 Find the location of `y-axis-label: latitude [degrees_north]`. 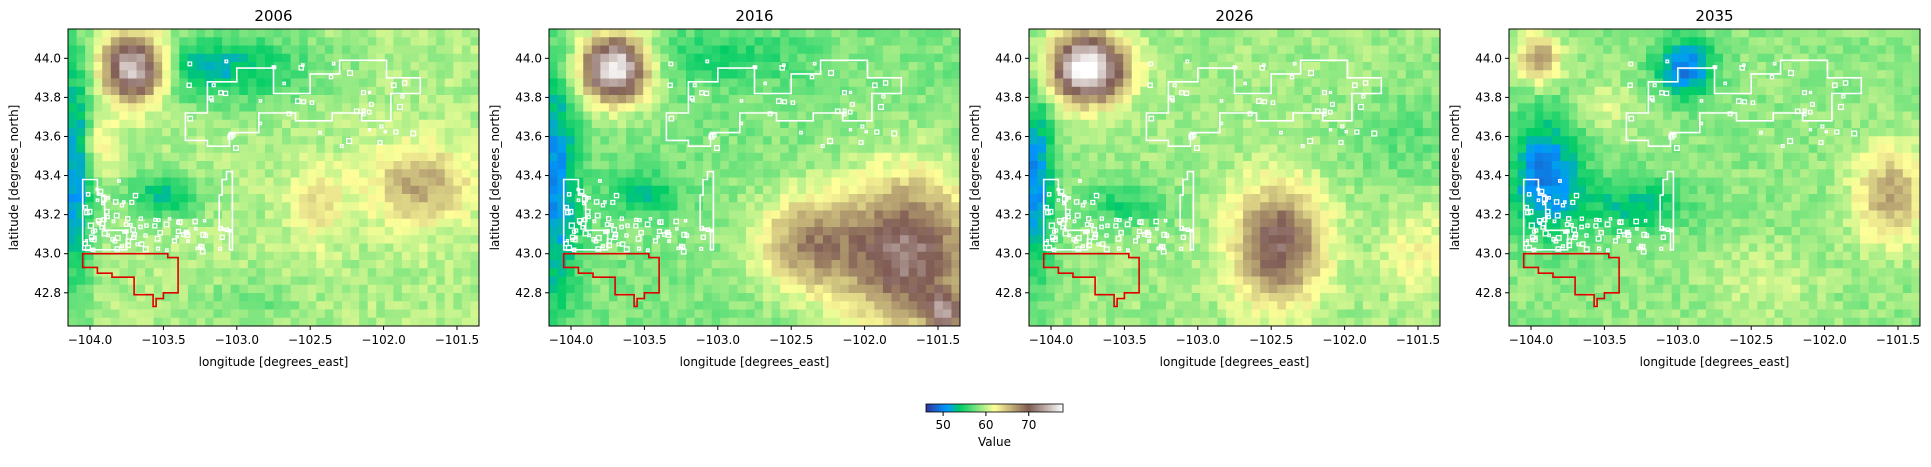

y-axis-label: latitude [degrees_north] is located at coordinates (495, 178).